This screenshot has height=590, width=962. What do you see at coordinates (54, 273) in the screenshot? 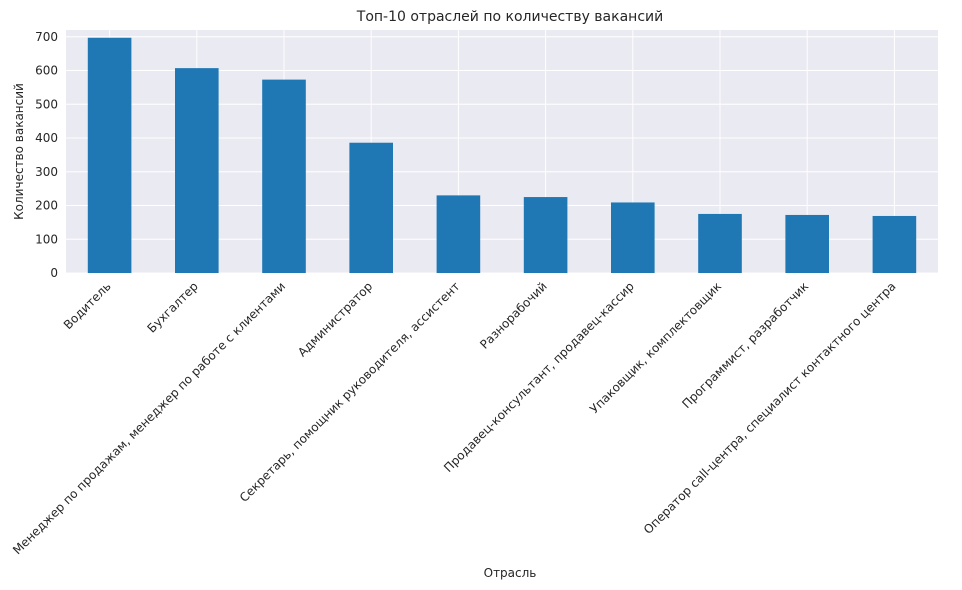
I see `y-tick-label: 0` at bounding box center [54, 273].